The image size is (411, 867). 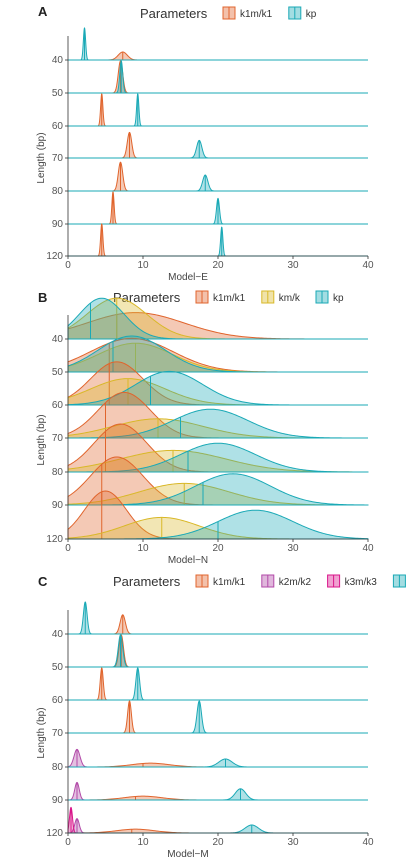 I want to click on legend-item: km/k, so click(x=281, y=297).